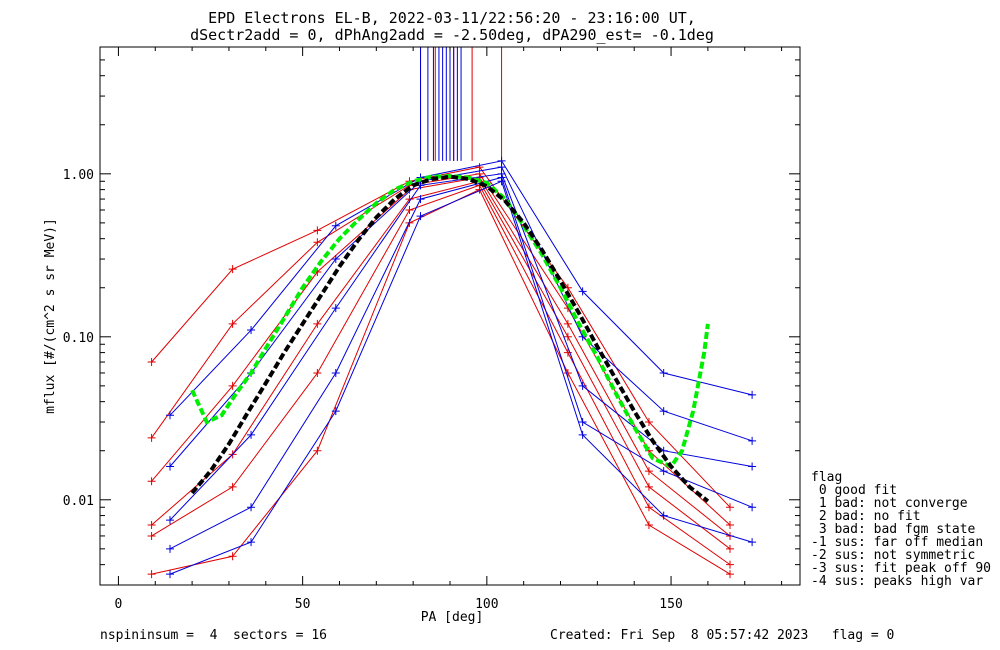  I want to click on flag-legend-entry: -3 sus: fit peak off 90, so click(901, 568).